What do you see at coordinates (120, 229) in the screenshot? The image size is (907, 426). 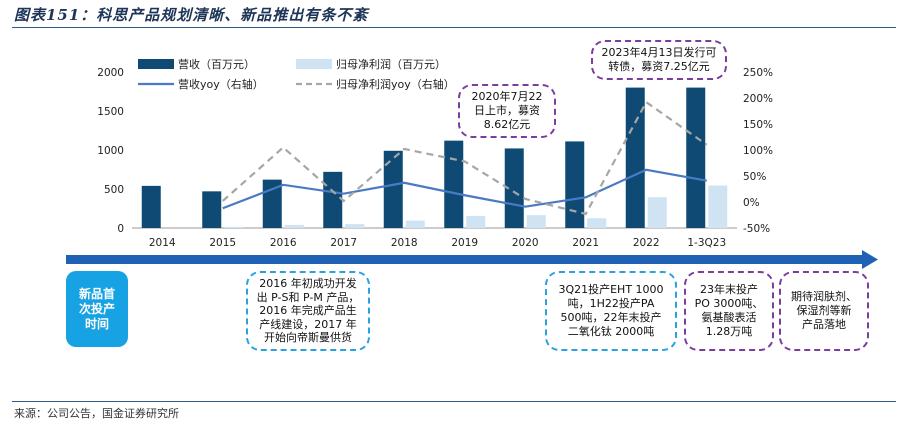 I see `left-axis-tick-label: 0` at bounding box center [120, 229].